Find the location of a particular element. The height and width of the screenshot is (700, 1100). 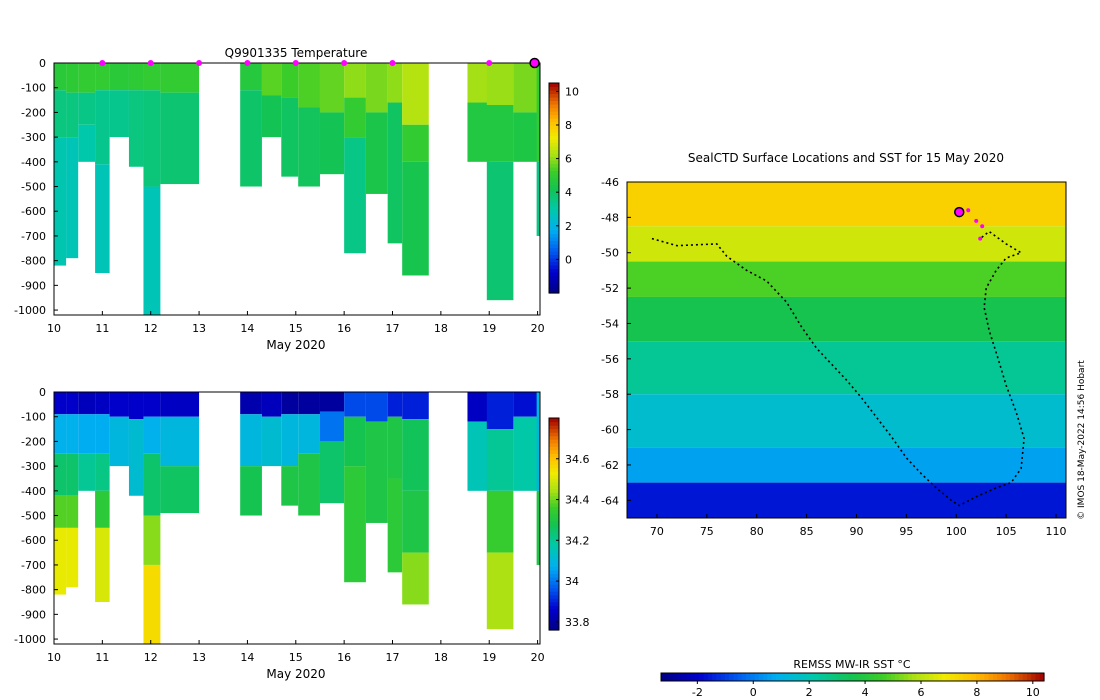

salinity-colorbar-tick-label: 33.8 is located at coordinates (577, 622).